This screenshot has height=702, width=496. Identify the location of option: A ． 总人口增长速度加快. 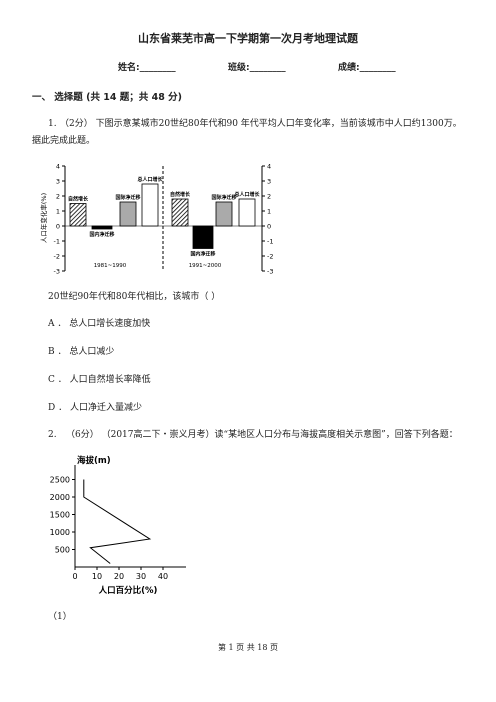
(99, 324).